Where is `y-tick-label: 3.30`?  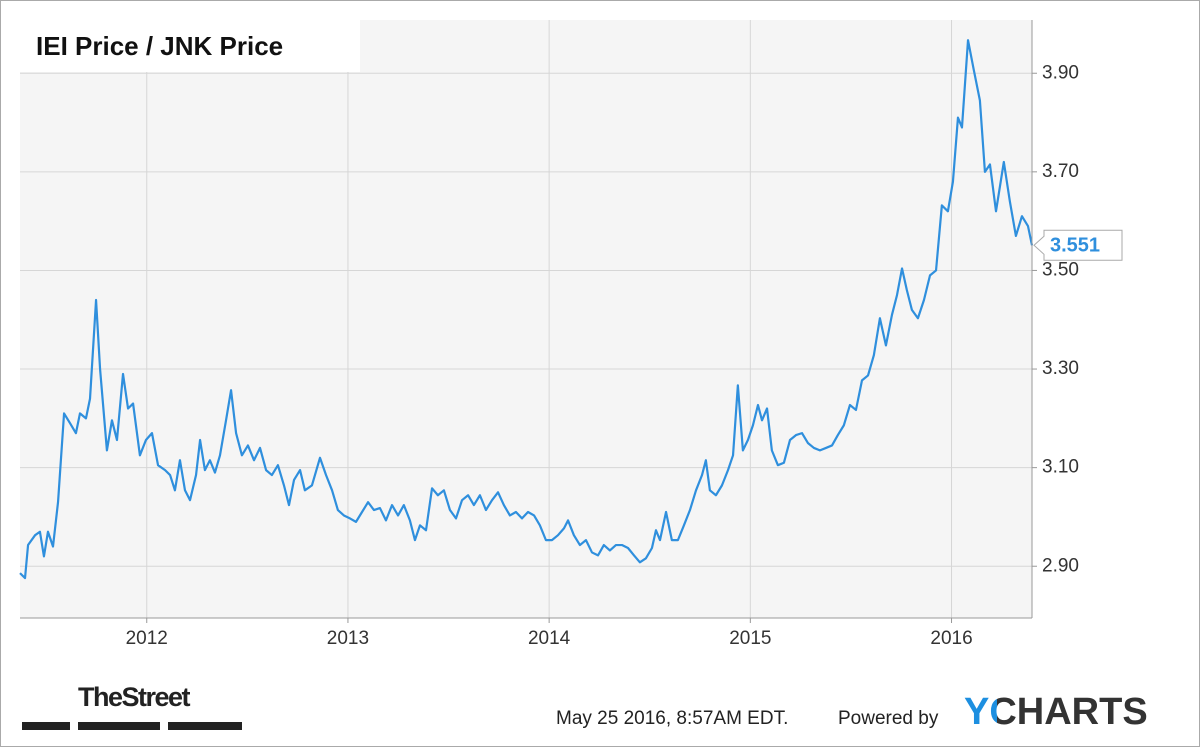
y-tick-label: 3.30 is located at coordinates (1060, 368).